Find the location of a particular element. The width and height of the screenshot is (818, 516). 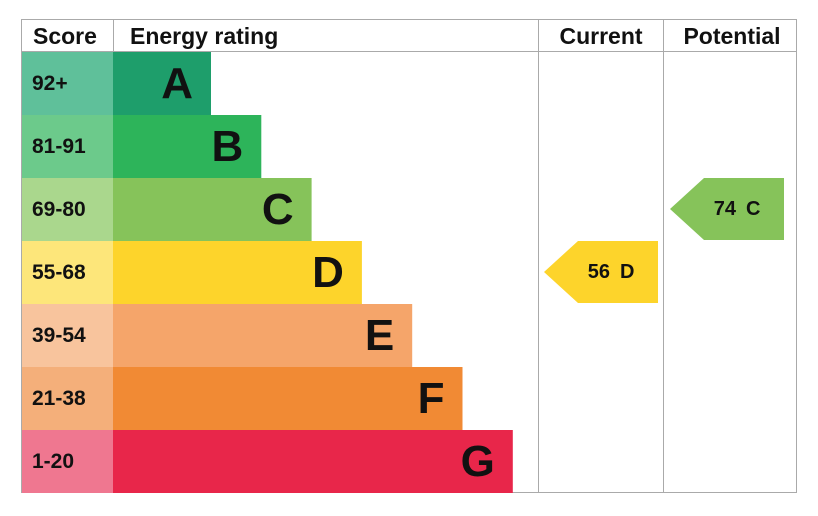

current-arrow: 56 D is located at coordinates (601, 272).